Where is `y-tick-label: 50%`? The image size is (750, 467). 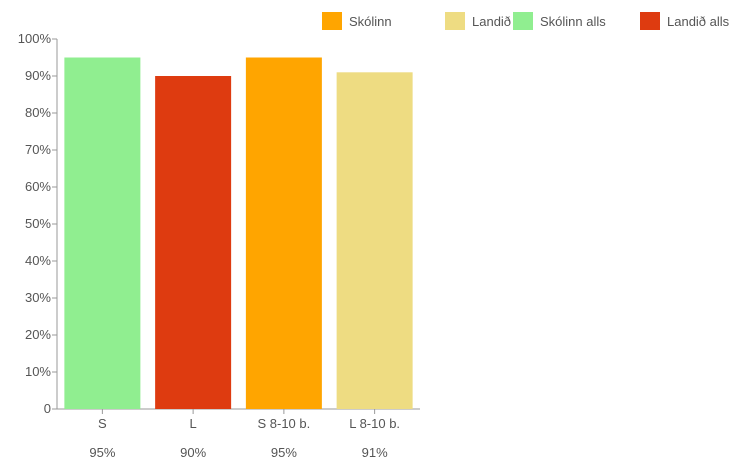 y-tick-label: 50% is located at coordinates (38, 223).